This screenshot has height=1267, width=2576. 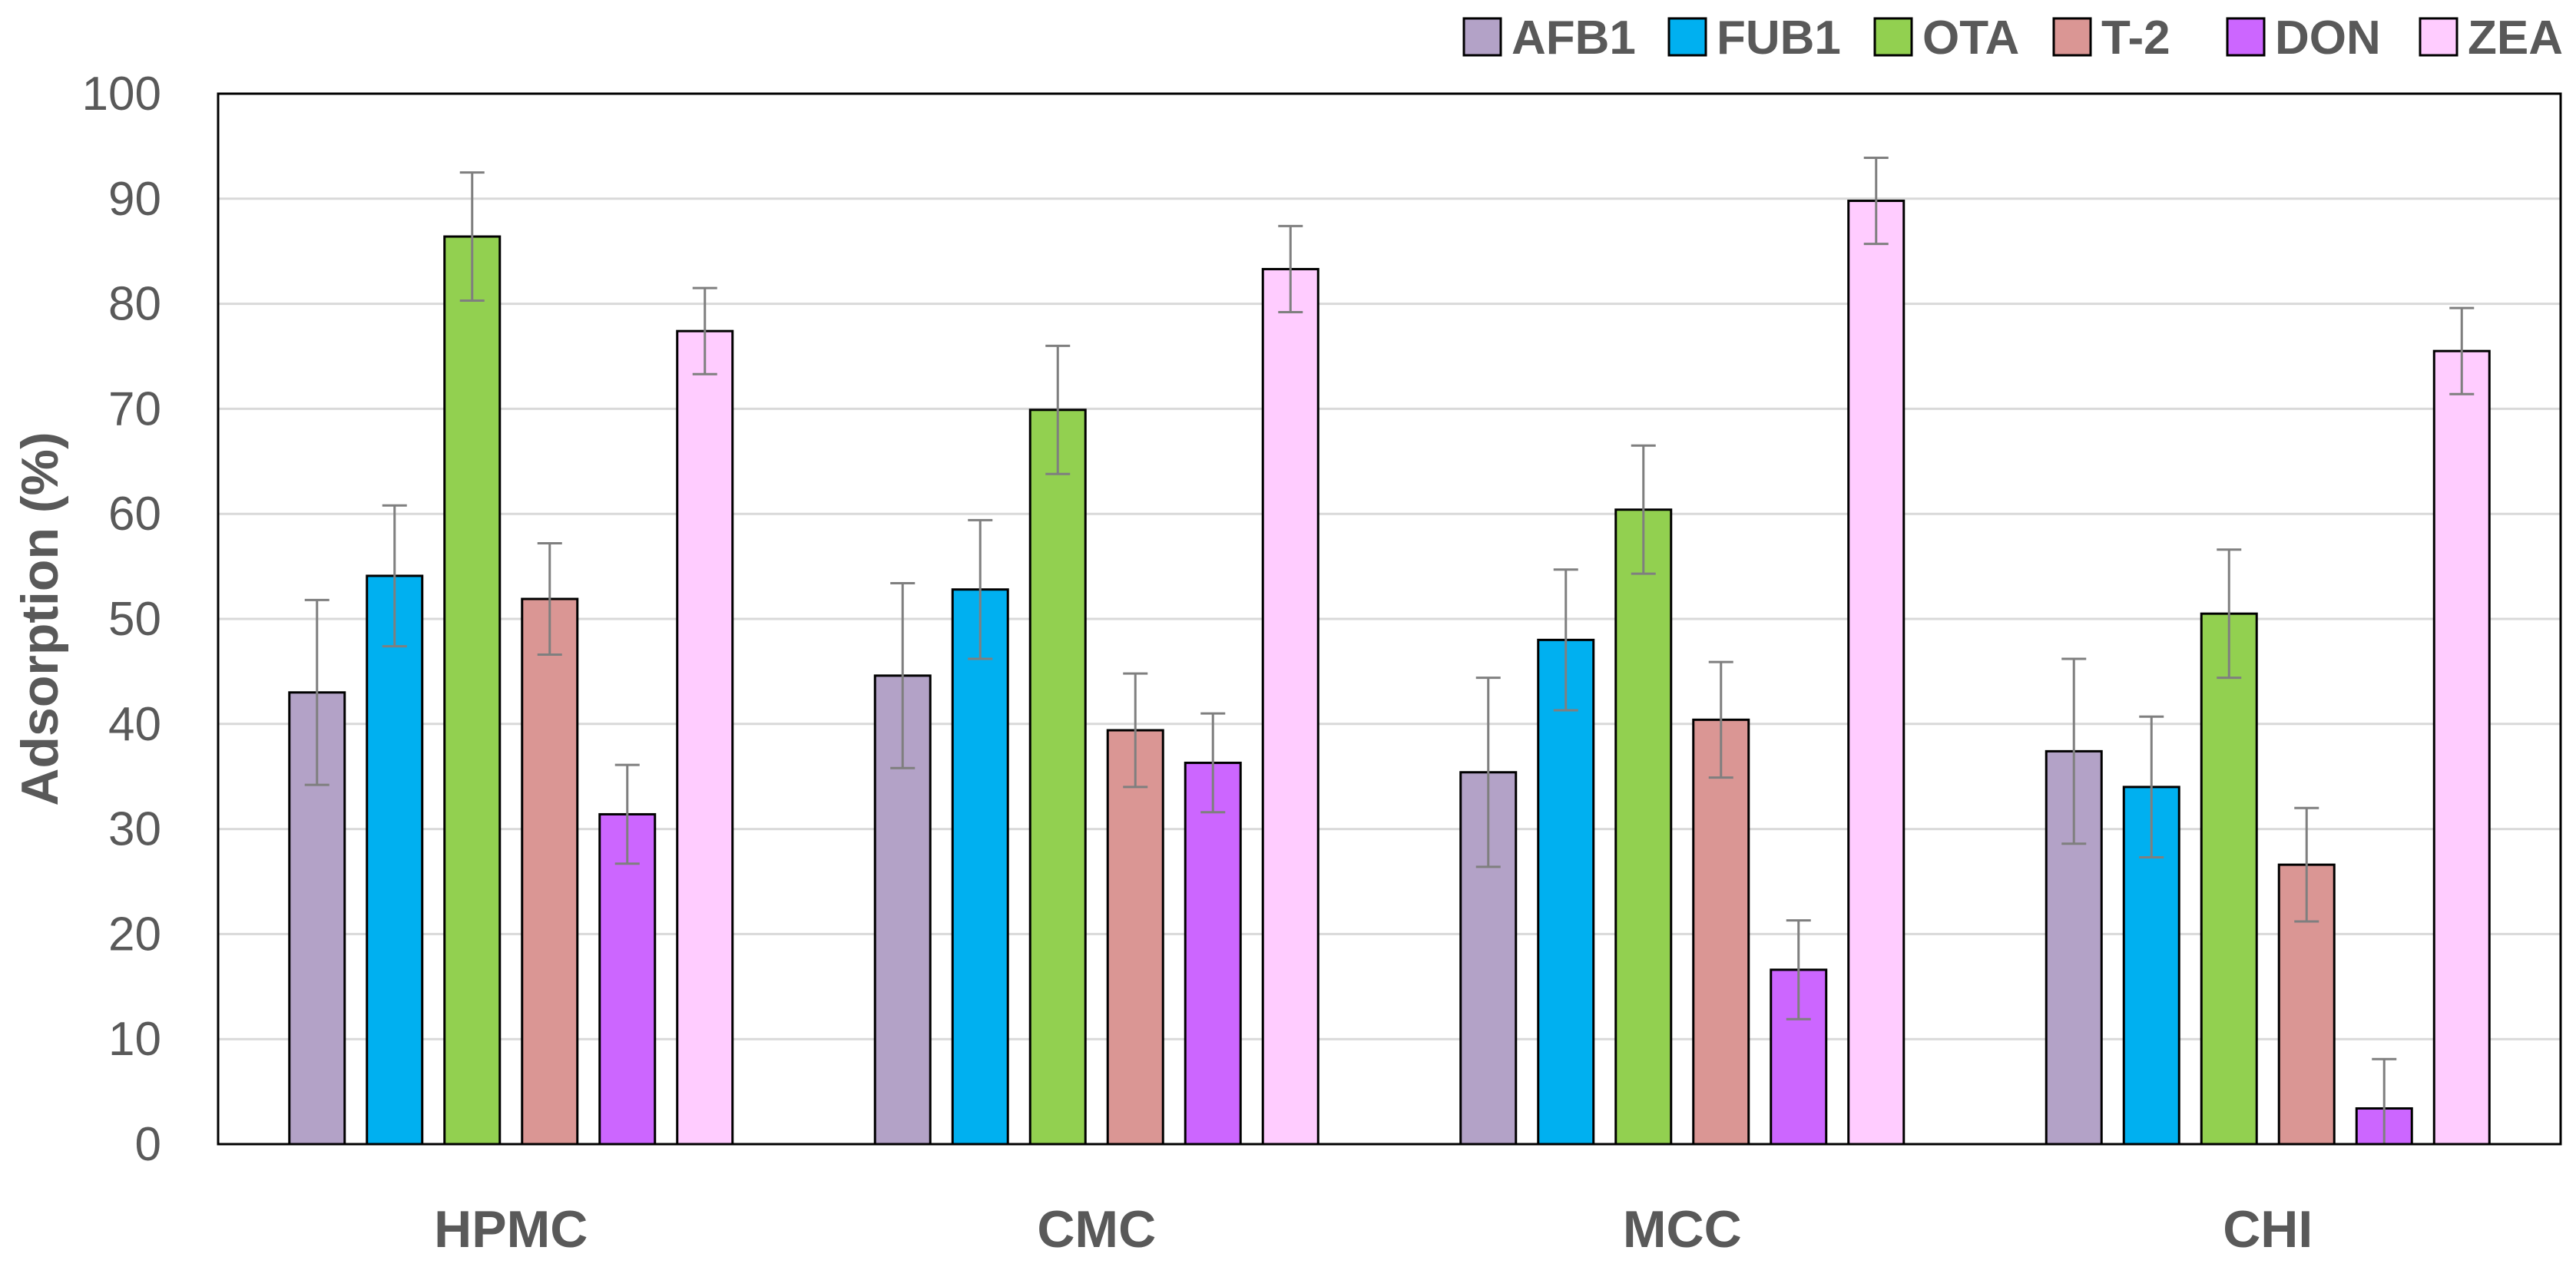 I want to click on y-tick-labels: 0 10 20 30 40 50 60 70 80 90 100, so click(x=121, y=619).